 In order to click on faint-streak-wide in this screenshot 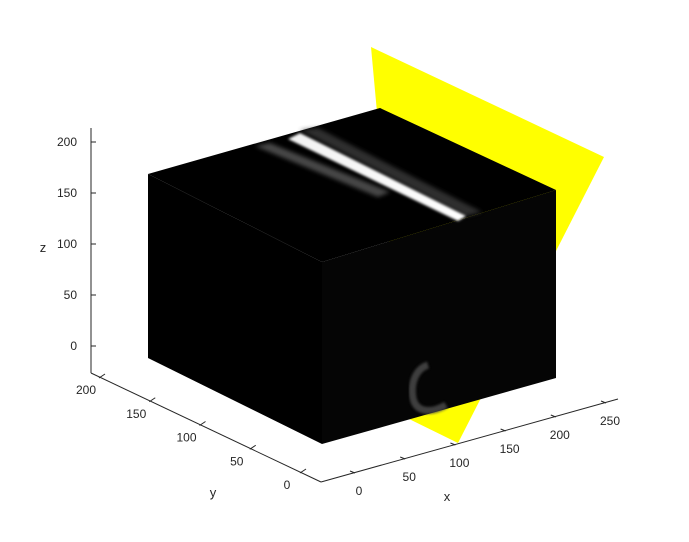, I will do `click(391, 172)`.